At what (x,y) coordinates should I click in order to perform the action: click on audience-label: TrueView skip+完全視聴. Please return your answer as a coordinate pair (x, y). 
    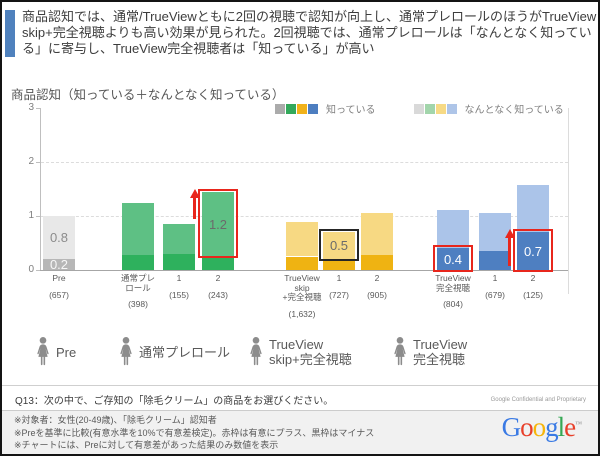
    Looking at the image, I should click on (310, 352).